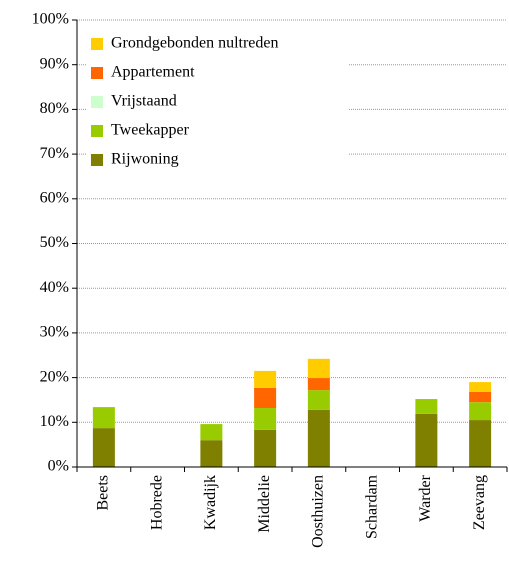  Describe the element at coordinates (156, 502) in the screenshot. I see `x-tick-label: Hobrede` at that location.